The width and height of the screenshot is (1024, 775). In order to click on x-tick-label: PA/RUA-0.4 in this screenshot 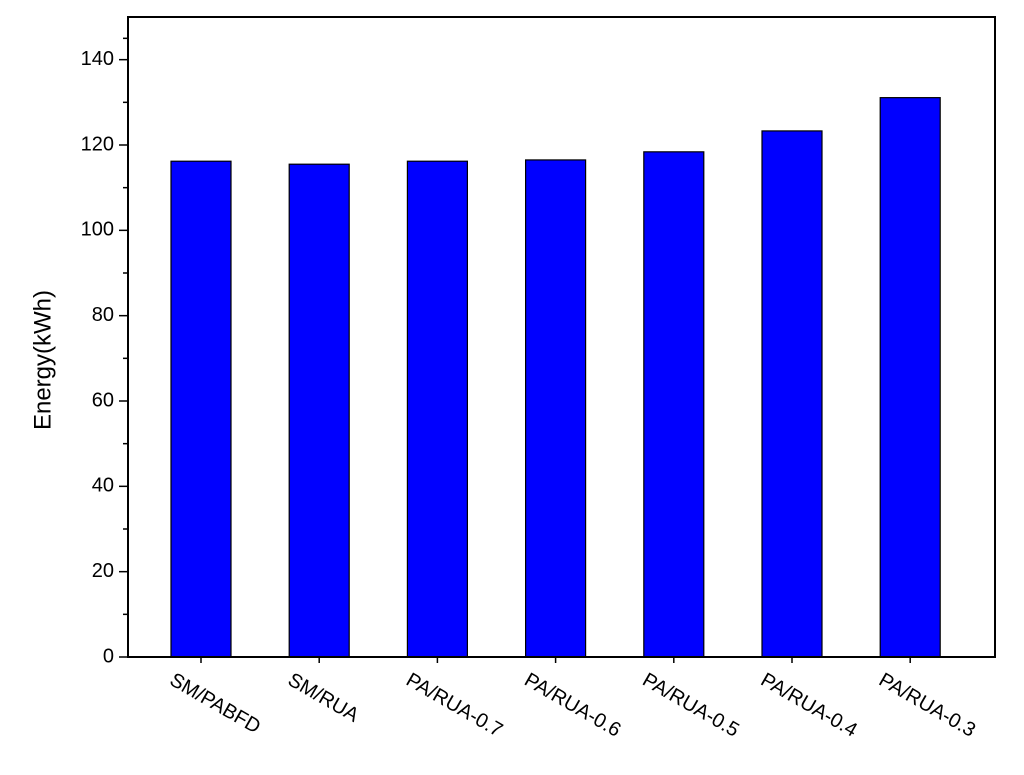, I will do `click(809, 705)`.